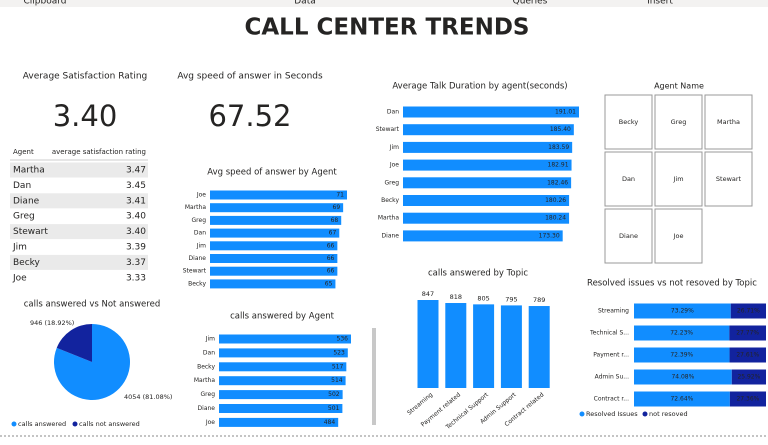  Describe the element at coordinates (109, 424) in the screenshot. I see `legend-label: calls not answered` at that location.